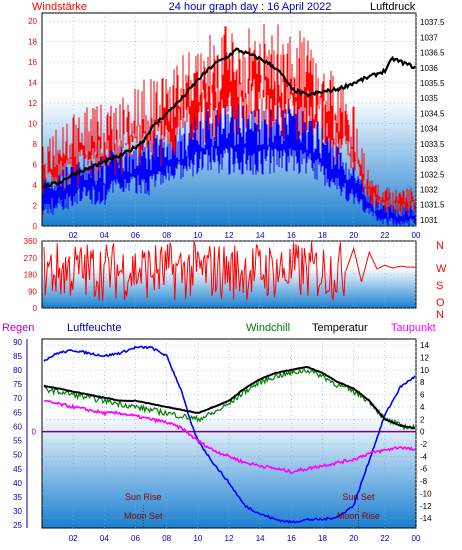 The width and height of the screenshot is (462, 550). What do you see at coordinates (260, 235) in the screenshot?
I see `wind-x-tick-label: 14` at bounding box center [260, 235].